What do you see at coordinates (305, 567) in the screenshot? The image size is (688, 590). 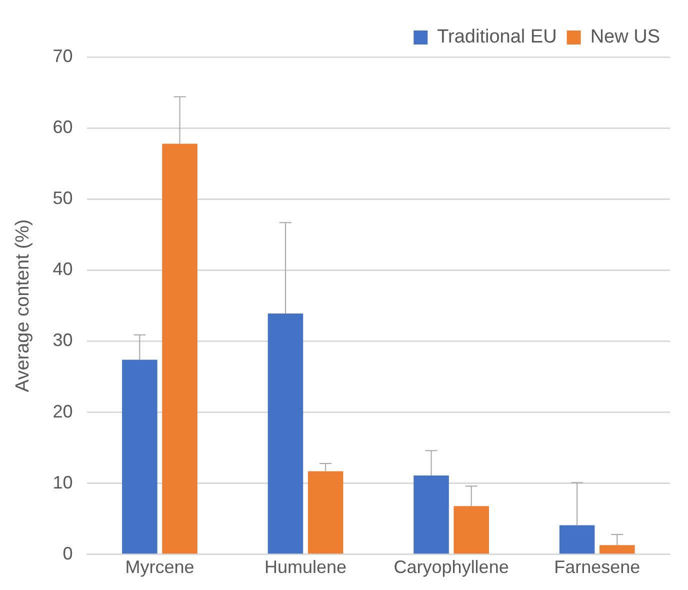 I see `x-tick-label: Humulene` at bounding box center [305, 567].